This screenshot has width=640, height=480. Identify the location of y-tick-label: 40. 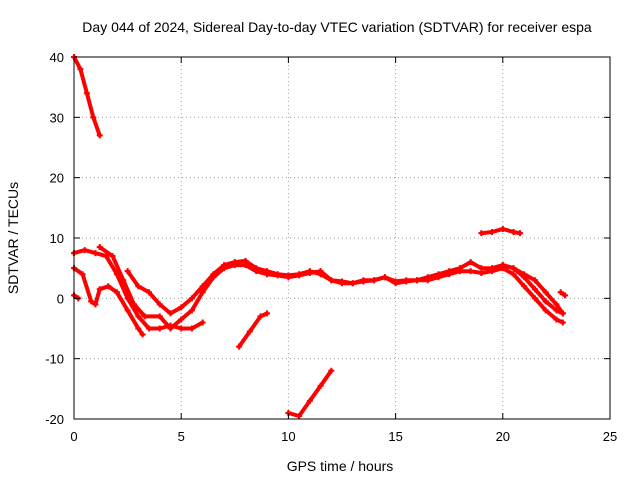
(57, 57).